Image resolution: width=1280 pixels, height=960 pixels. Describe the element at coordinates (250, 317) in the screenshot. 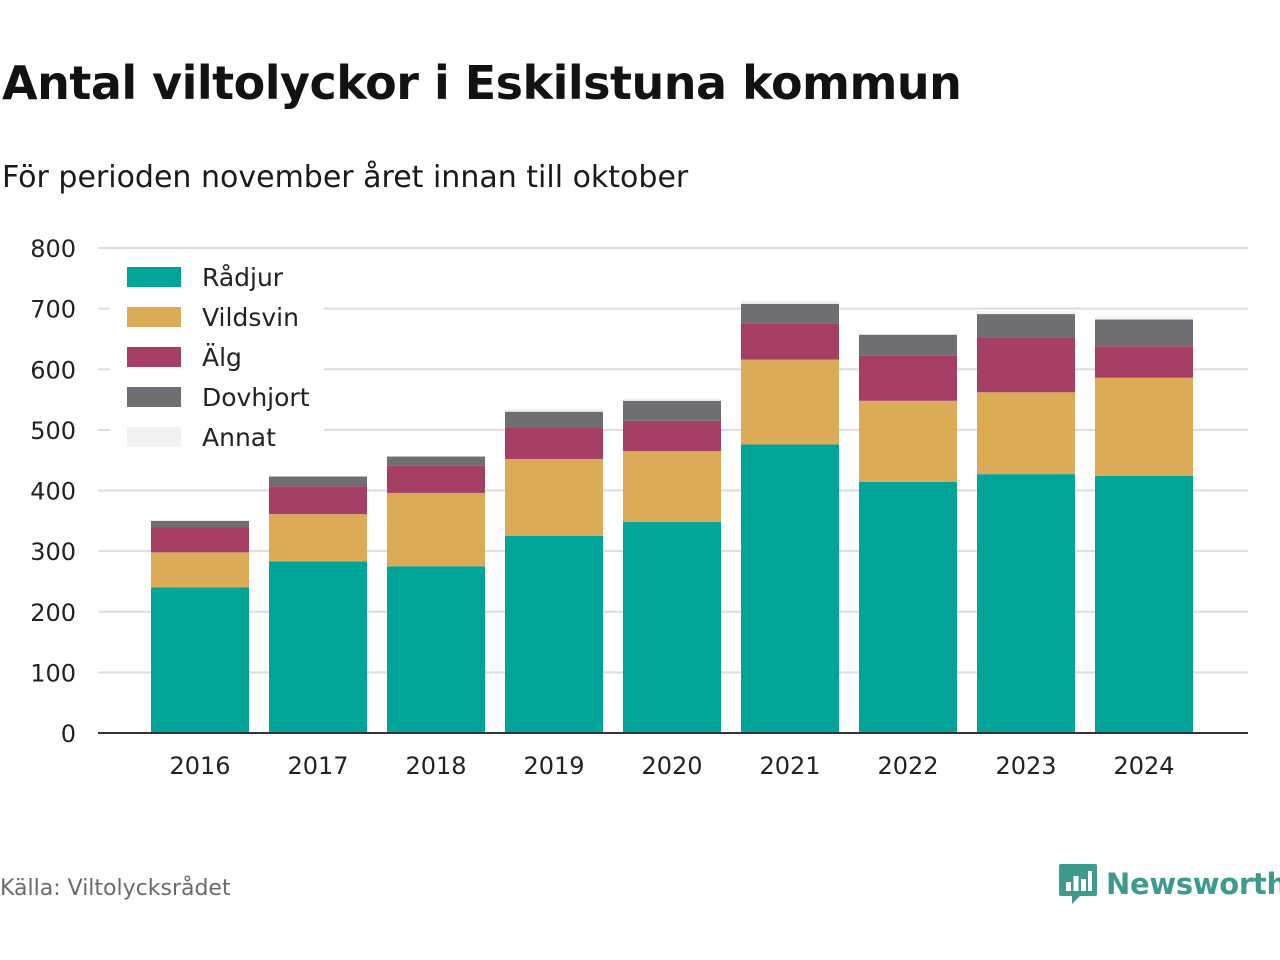

I see `legend-label: Vildsvin` at that location.